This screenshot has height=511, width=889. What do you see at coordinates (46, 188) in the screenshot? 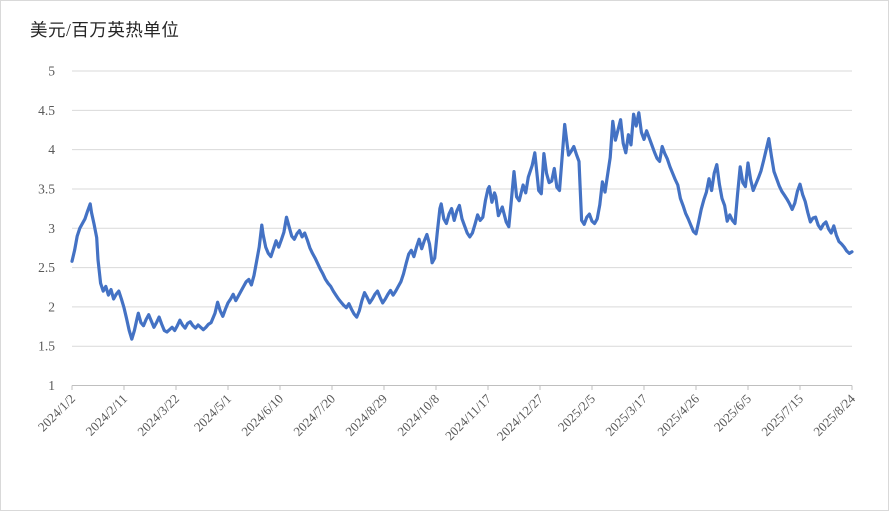
I see `y-axis-tick-label: 3.5` at bounding box center [46, 188].